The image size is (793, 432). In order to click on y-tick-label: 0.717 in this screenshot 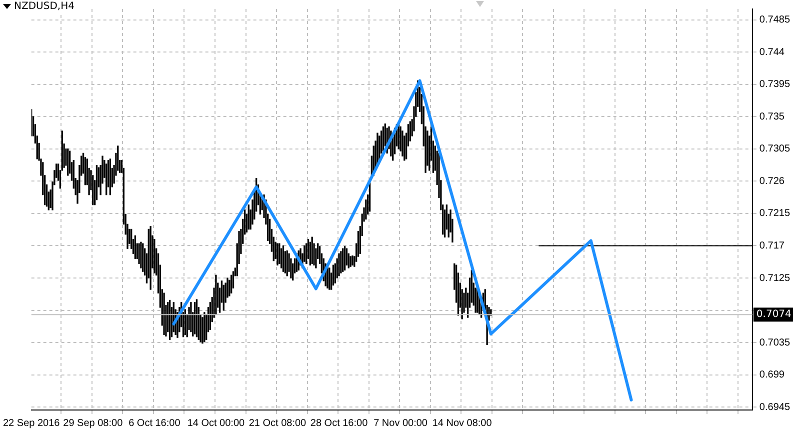, I will do `click(772, 246)`.